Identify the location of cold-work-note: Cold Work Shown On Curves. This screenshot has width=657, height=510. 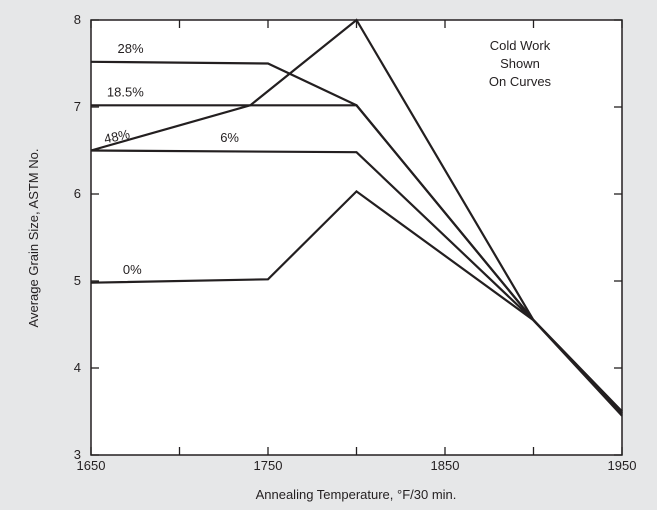
(520, 63).